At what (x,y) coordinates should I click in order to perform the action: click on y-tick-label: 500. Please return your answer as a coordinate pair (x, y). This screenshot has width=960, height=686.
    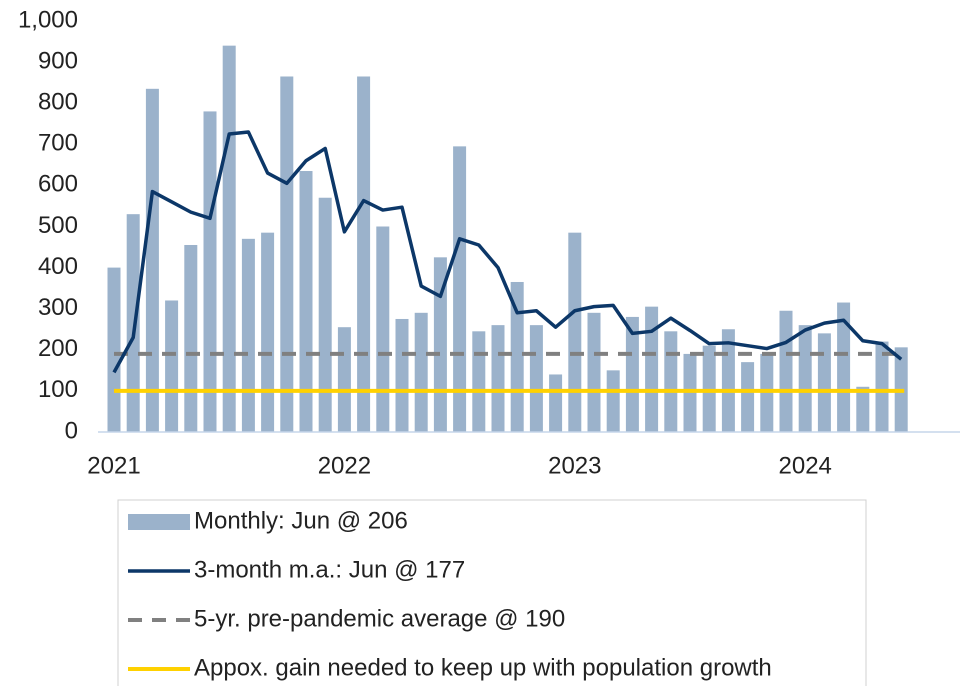
    Looking at the image, I should click on (58, 225).